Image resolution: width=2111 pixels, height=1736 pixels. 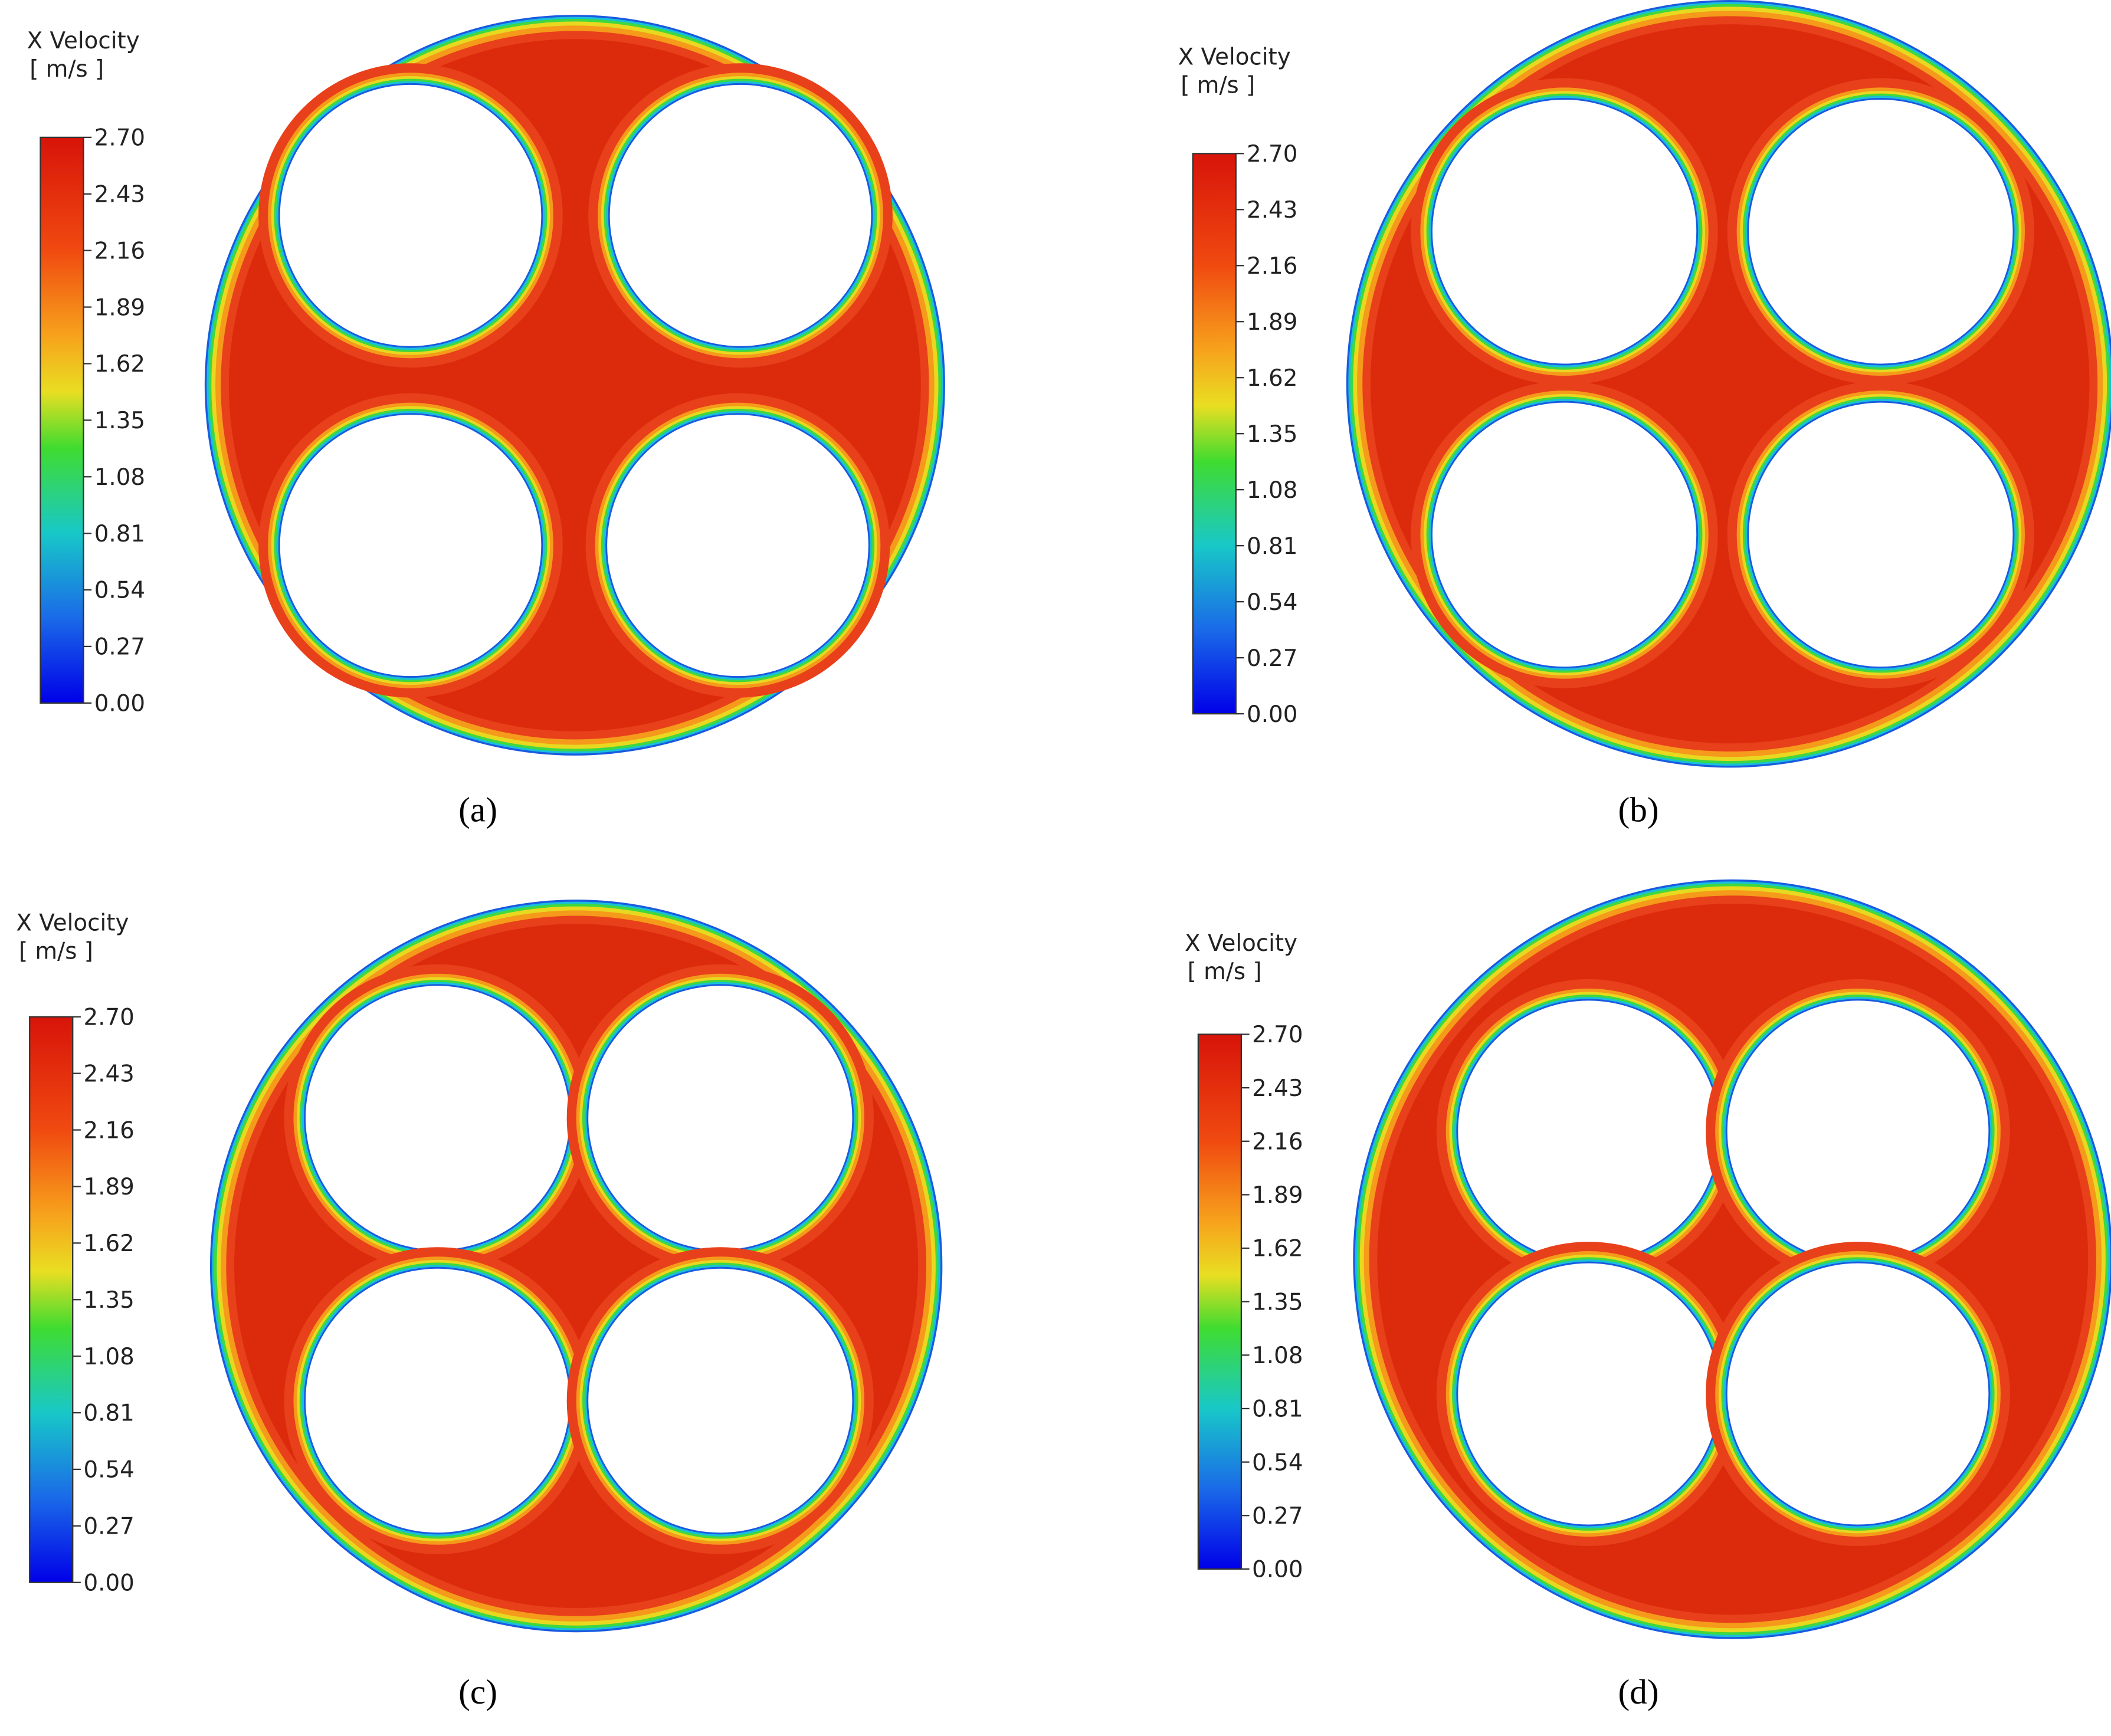 I want to click on panel-caption: (a), so click(x=477, y=809).